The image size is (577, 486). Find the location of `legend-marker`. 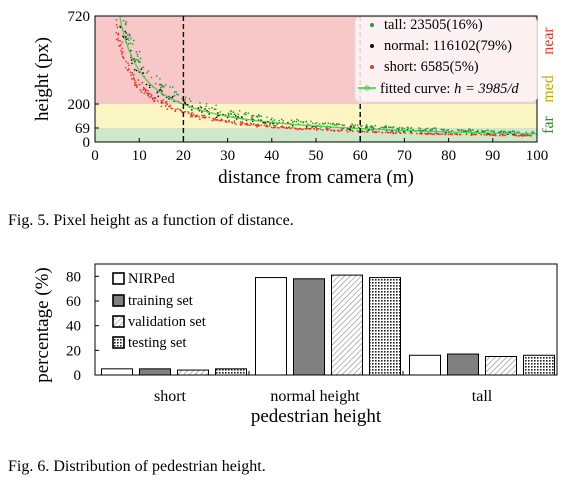

legend-marker is located at coordinates (372, 25).